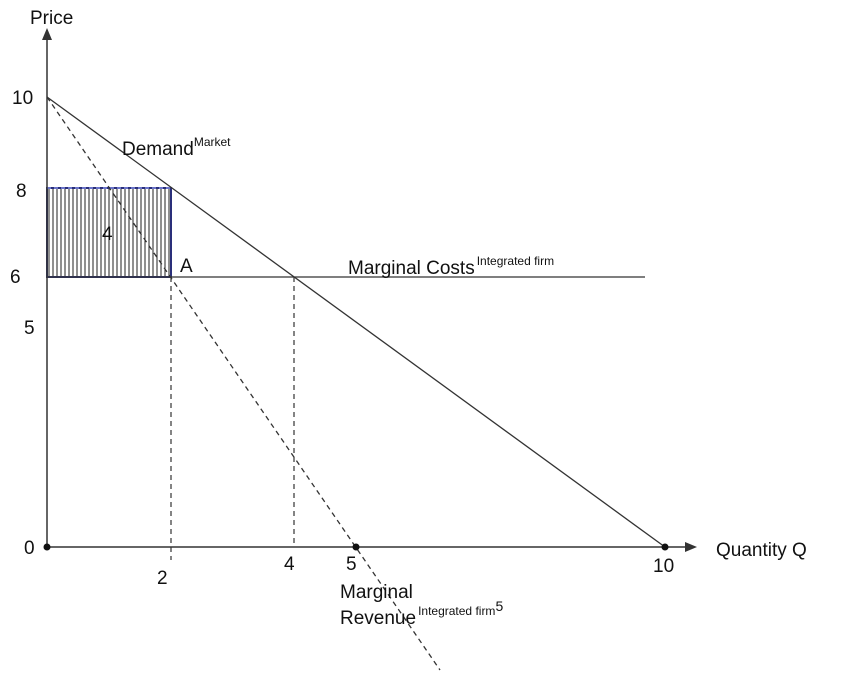 Image resolution: width=850 pixels, height=675 pixels. Describe the element at coordinates (376, 592) in the screenshot. I see `marginal-revenue-label: Marginal` at that location.